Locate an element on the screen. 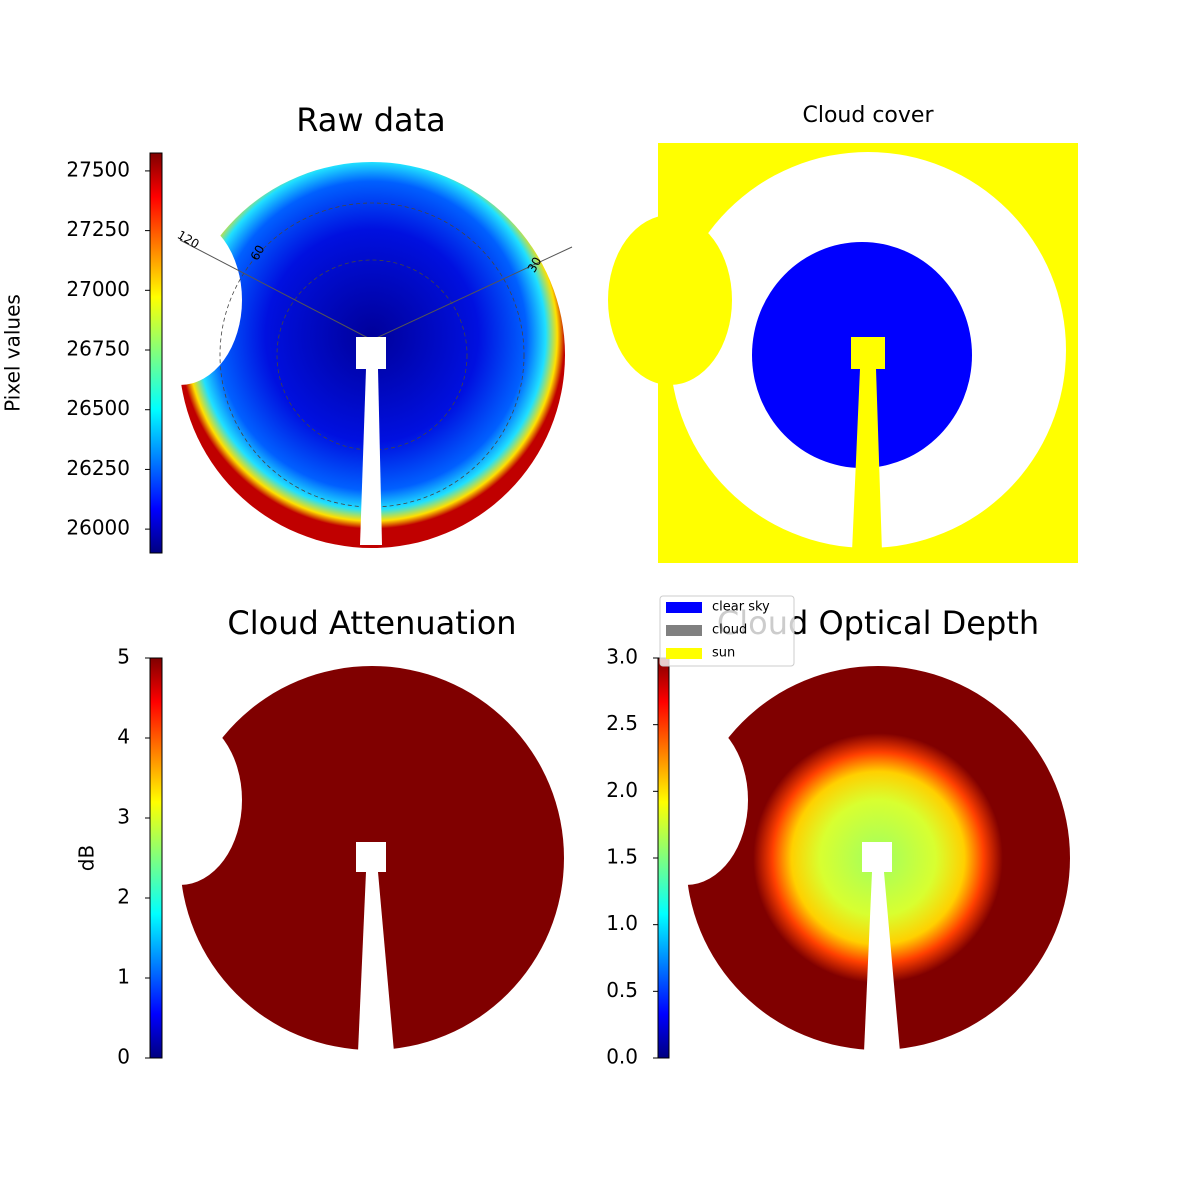 The height and width of the screenshot is (1200, 1200). colorbar-label: dB is located at coordinates (87, 858).